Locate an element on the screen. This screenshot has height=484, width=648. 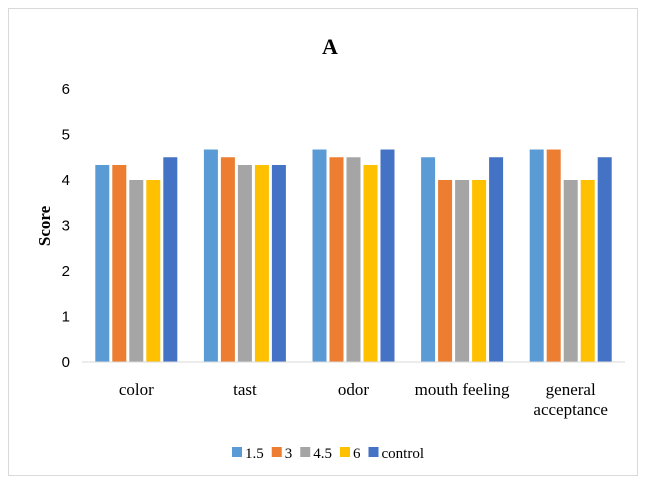
x-tick-label: mouth feeling is located at coordinates (462, 389).